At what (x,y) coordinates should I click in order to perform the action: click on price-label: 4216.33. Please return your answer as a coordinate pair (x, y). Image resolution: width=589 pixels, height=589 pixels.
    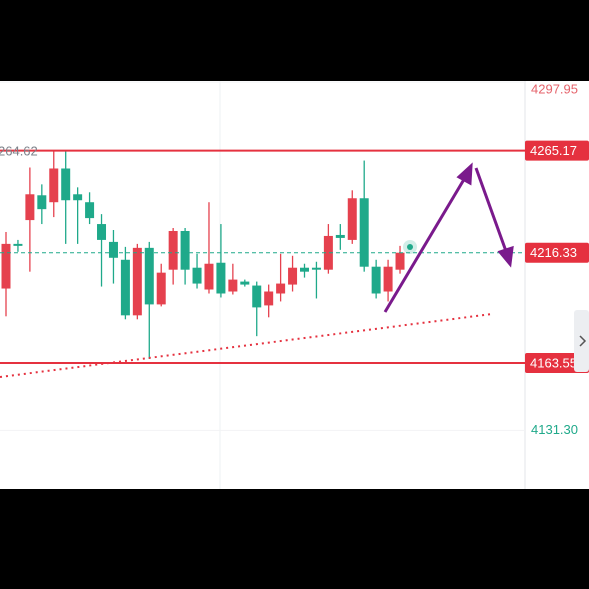
    Looking at the image, I should click on (553, 252).